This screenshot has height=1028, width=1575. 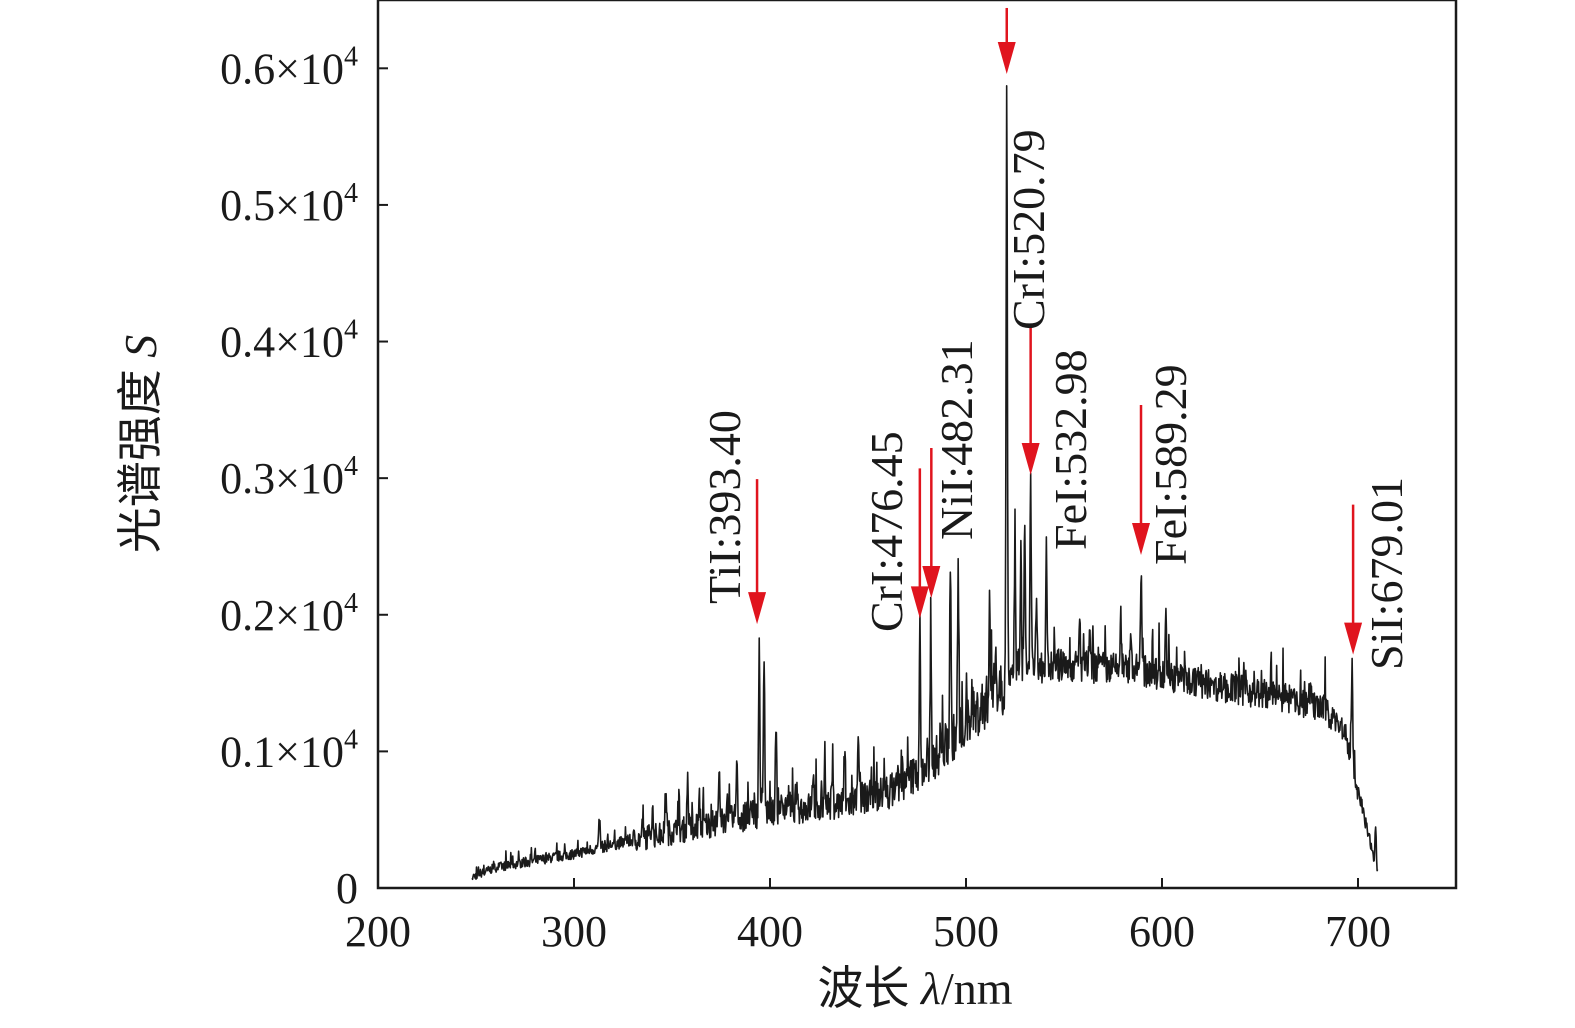 I want to click on y-tick-label: 0.4×10⁴, so click(x=289, y=341).